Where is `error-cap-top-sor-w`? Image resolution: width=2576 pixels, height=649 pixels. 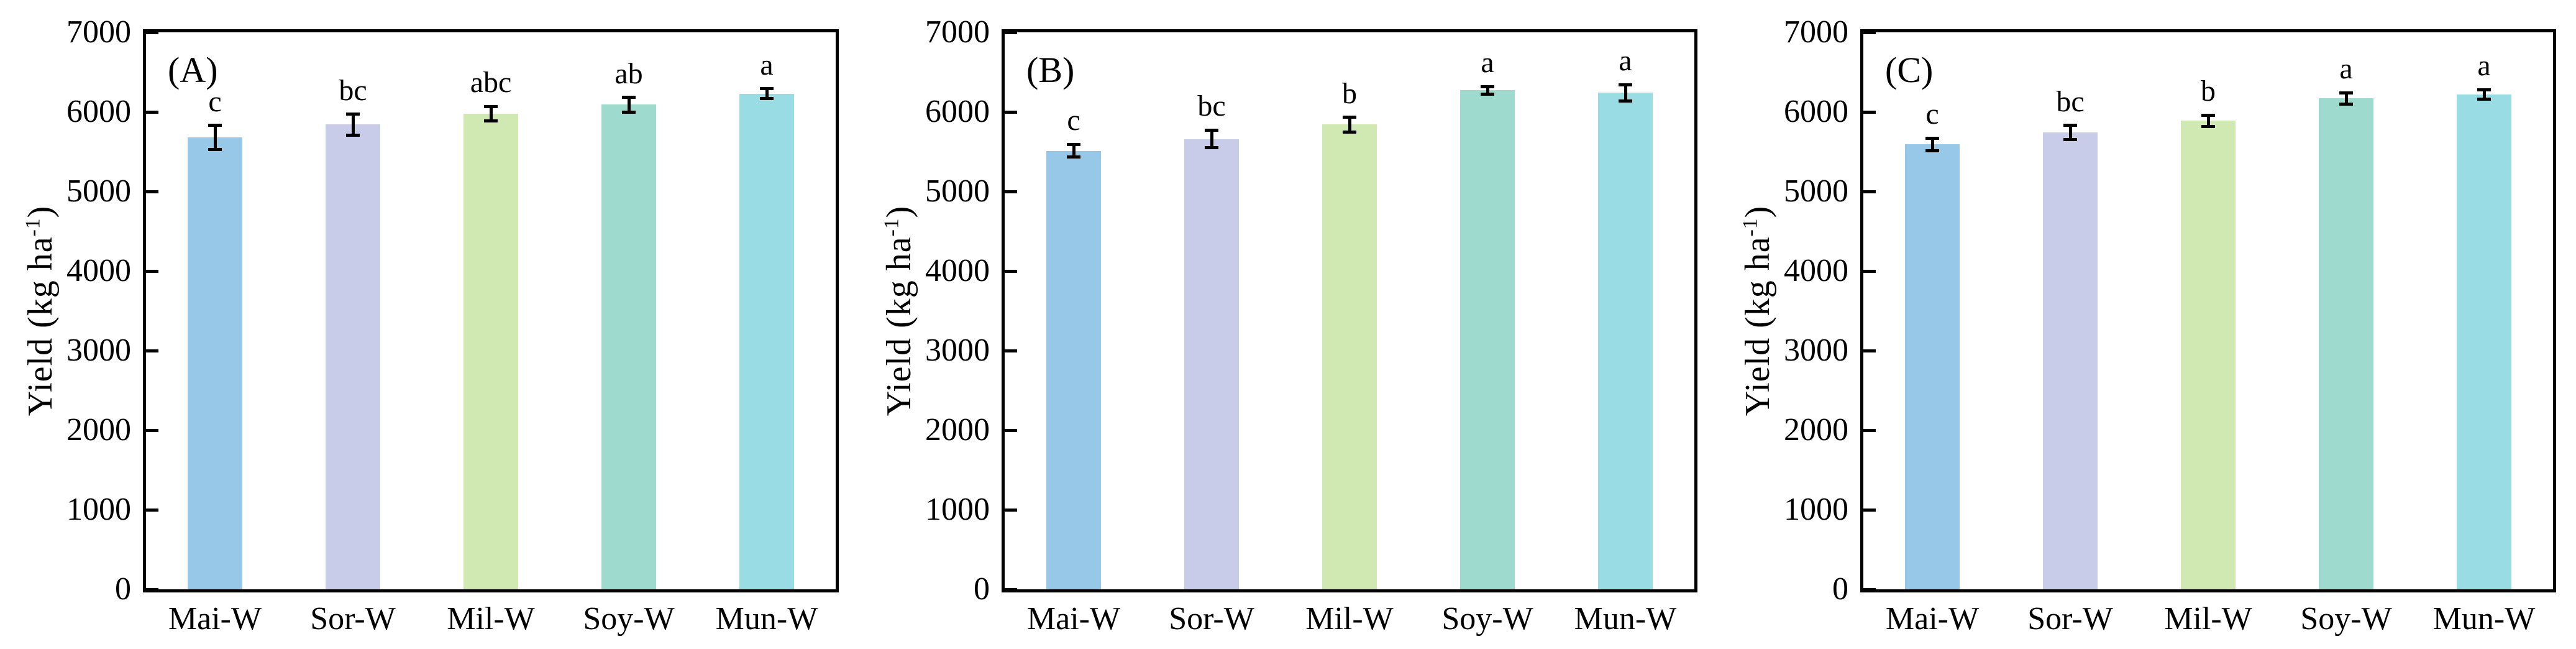
error-cap-top-sor-w is located at coordinates (353, 114).